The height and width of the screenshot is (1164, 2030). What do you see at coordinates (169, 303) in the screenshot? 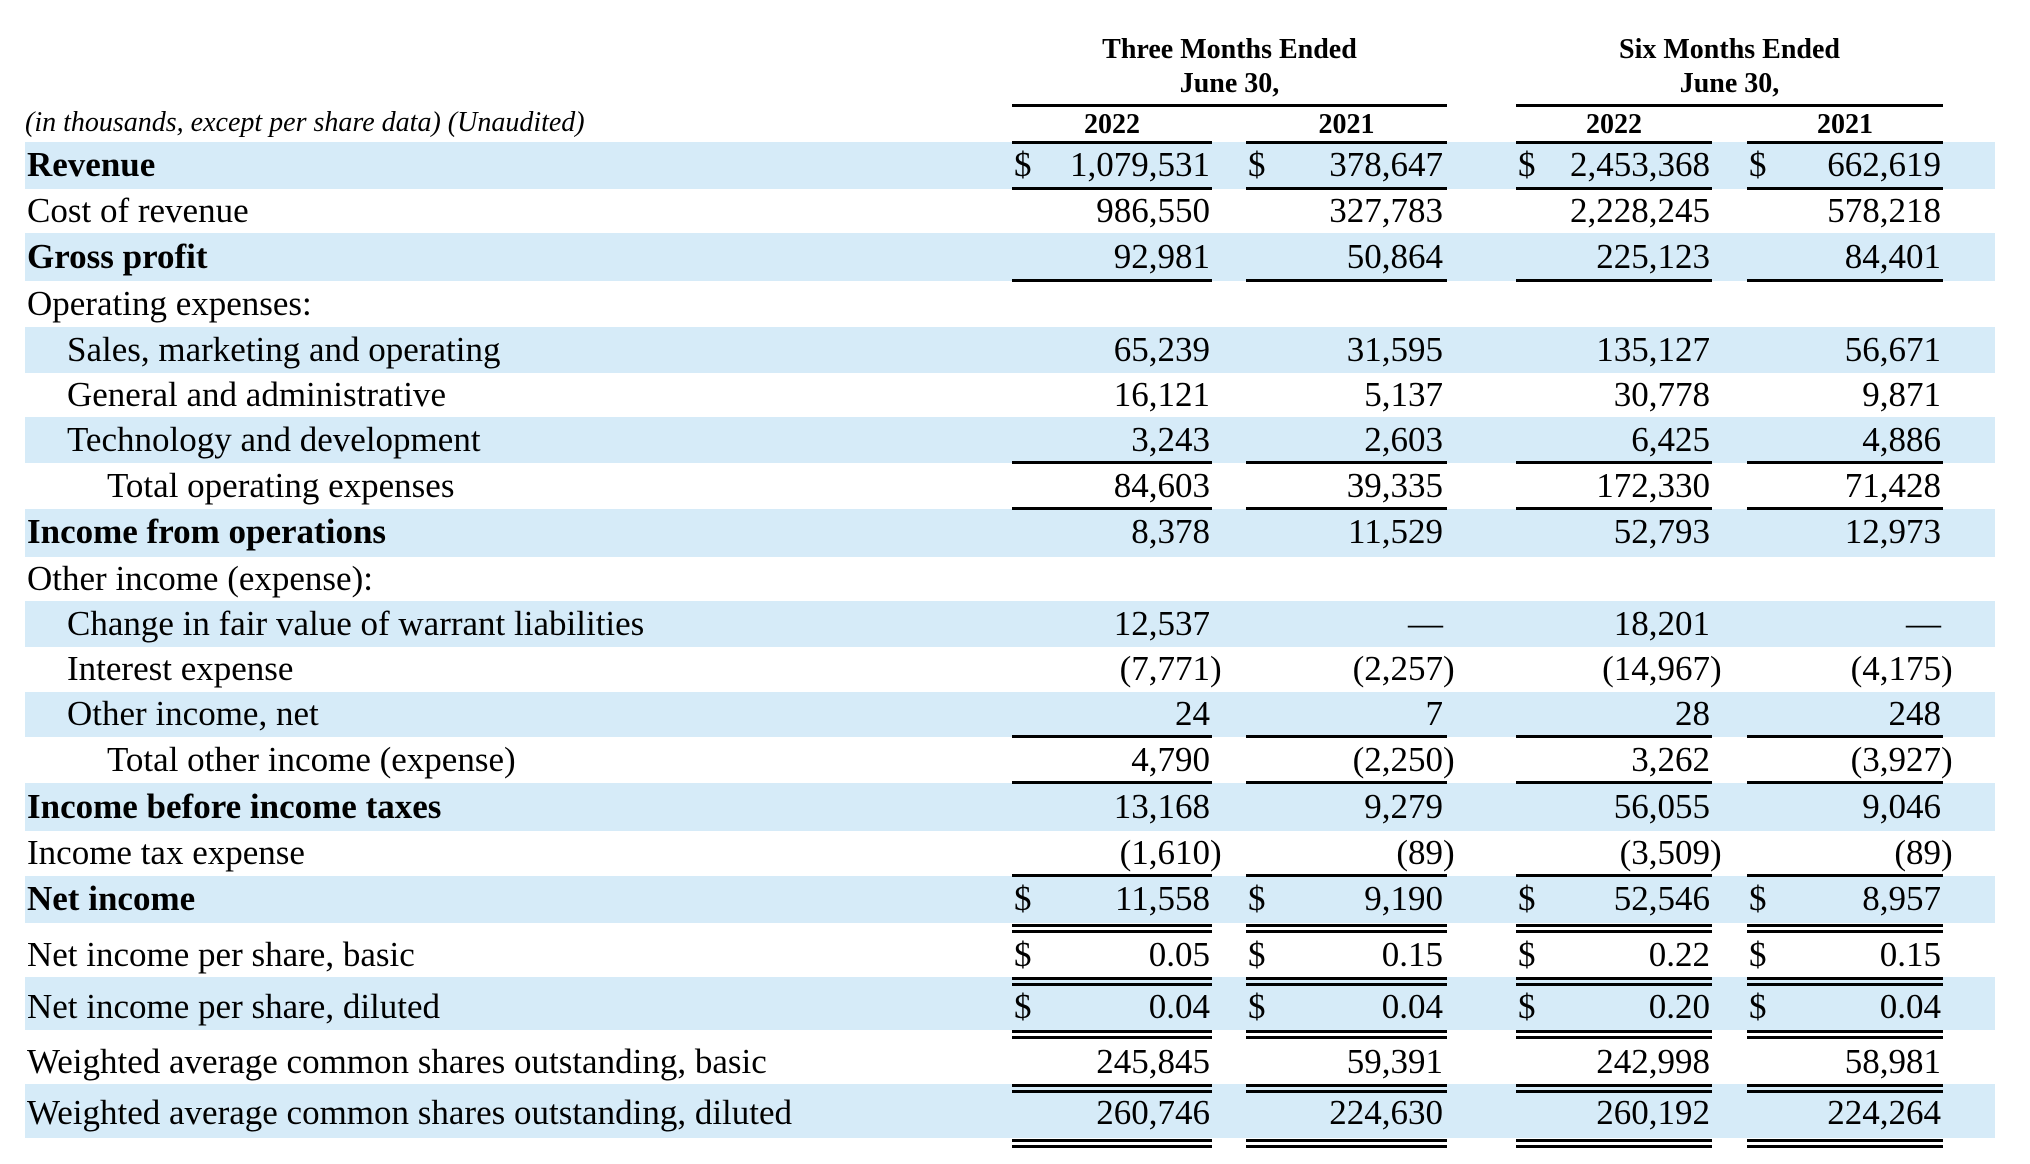
I see `row-label-operating-expenses: Operating expenses:` at bounding box center [169, 303].